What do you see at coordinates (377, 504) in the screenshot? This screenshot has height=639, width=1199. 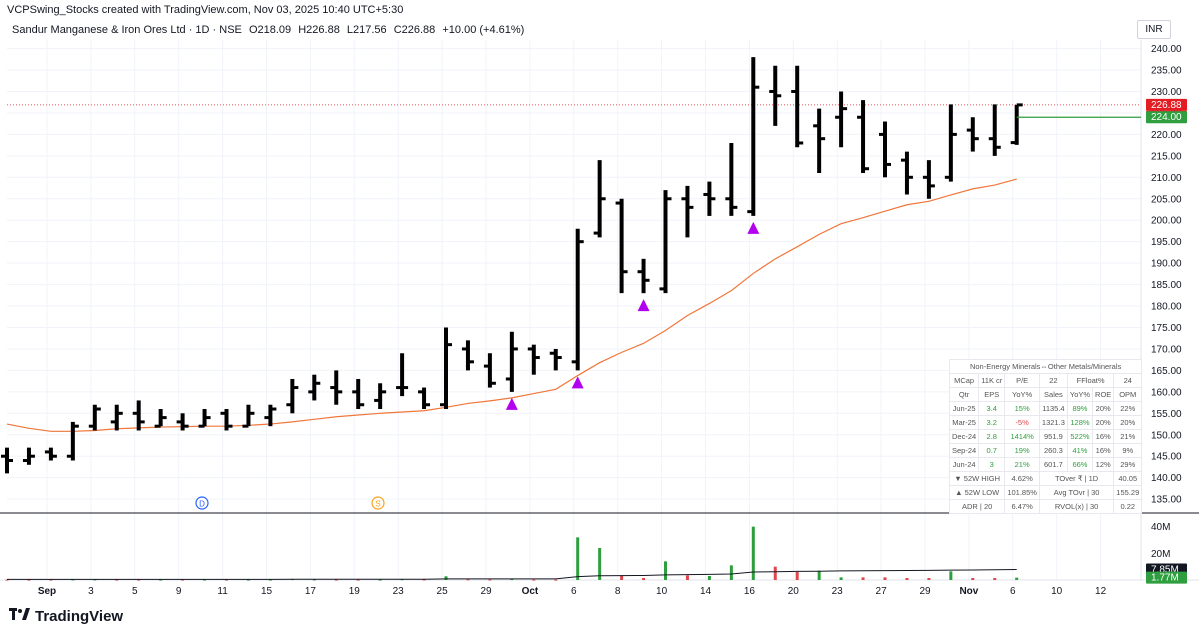 I see `event-marker-letter: S` at bounding box center [377, 504].